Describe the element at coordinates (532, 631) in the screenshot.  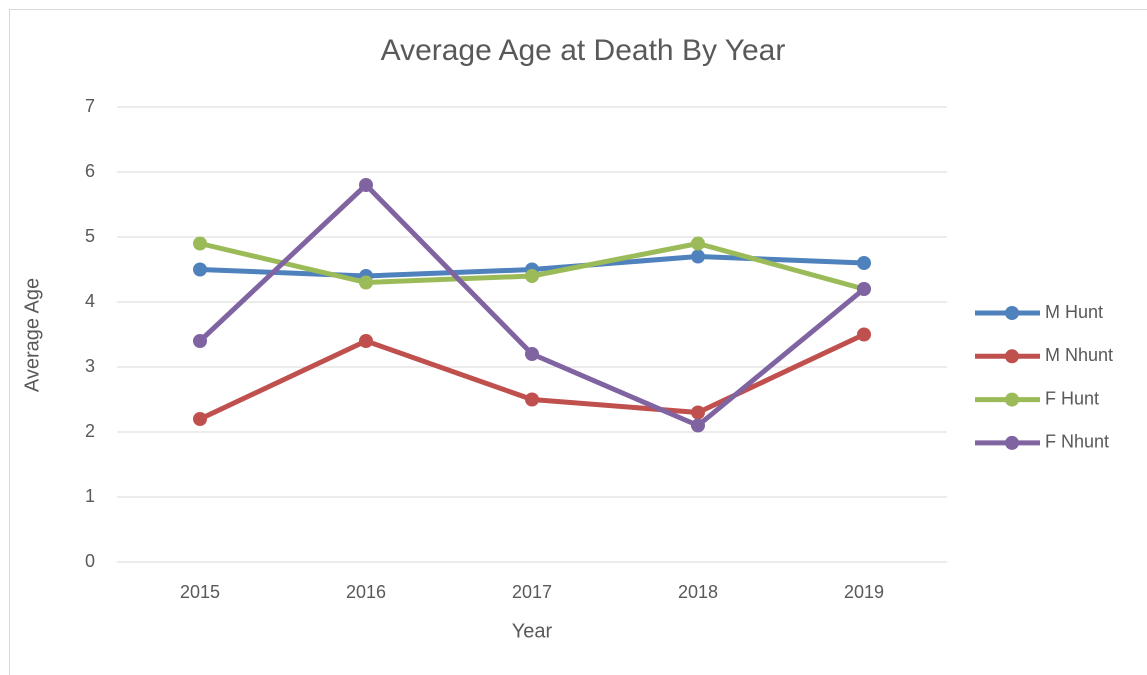
I see `x-axis-label: Year` at that location.